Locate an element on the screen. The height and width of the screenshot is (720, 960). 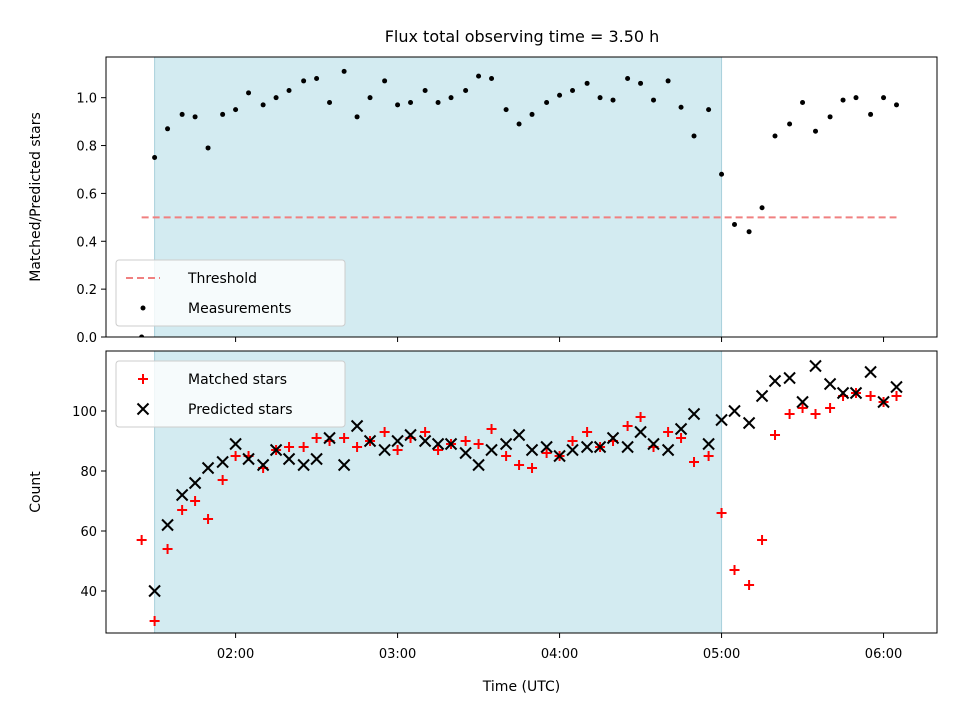
legend-measurement-handle is located at coordinates (143, 308).